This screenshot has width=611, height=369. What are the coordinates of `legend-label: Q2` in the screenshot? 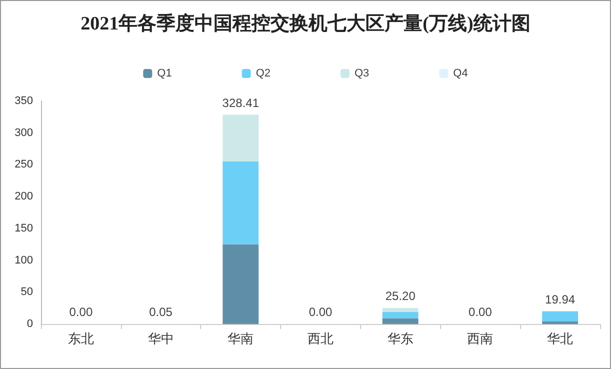 It's located at (263, 74).